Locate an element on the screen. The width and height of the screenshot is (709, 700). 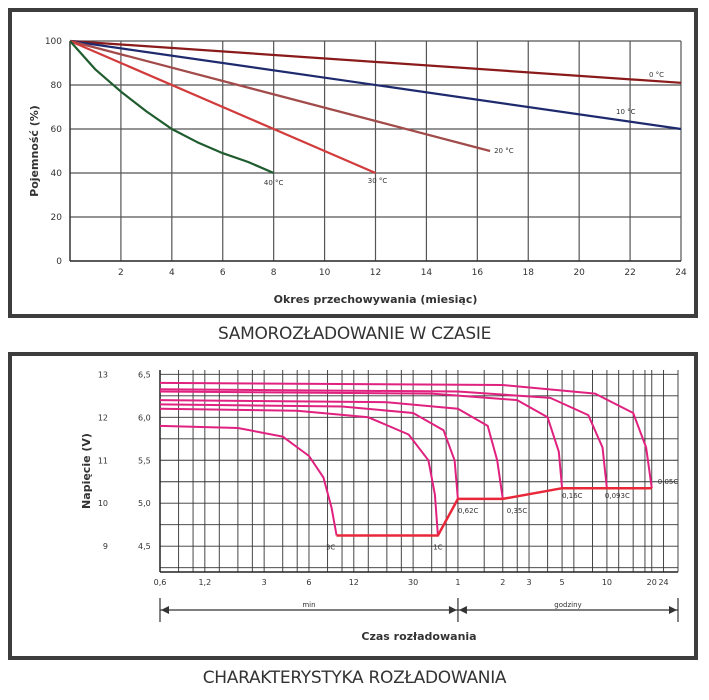
y-tick-label-12v: 11 is located at coordinates (103, 460).